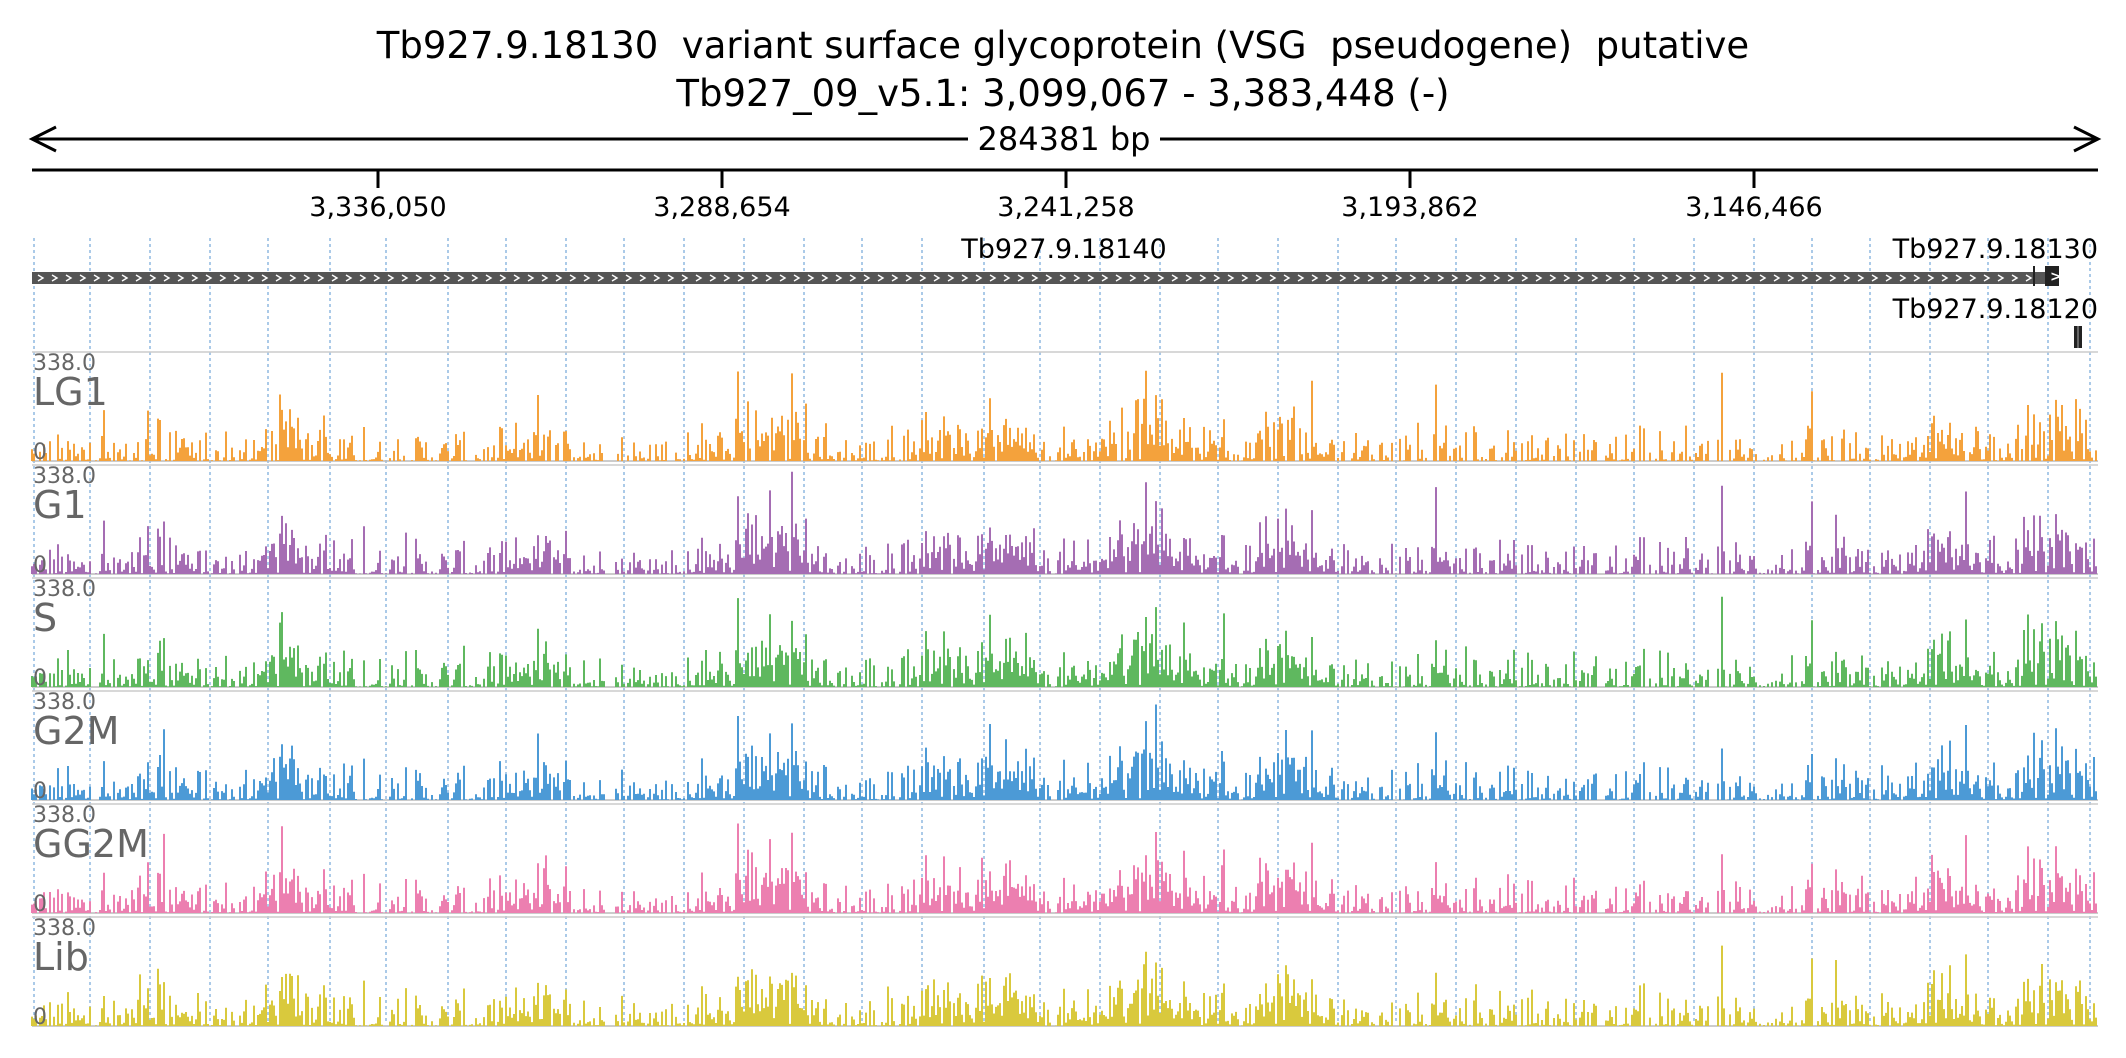 The width and height of the screenshot is (2126, 1058). I want to click on span-arrow: 284381 bp, so click(1065, 139).